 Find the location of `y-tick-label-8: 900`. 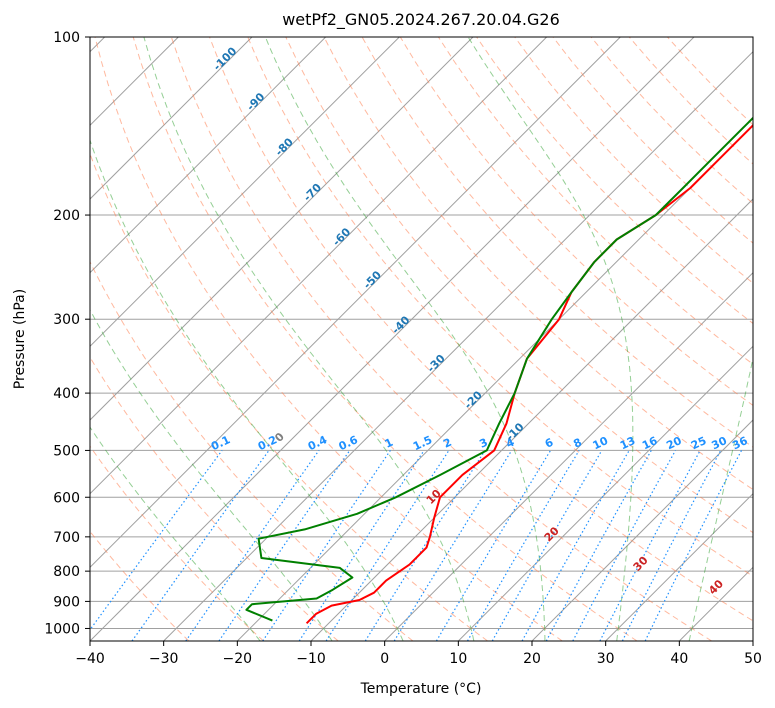

y-tick-label-8: 900 is located at coordinates (66, 602).